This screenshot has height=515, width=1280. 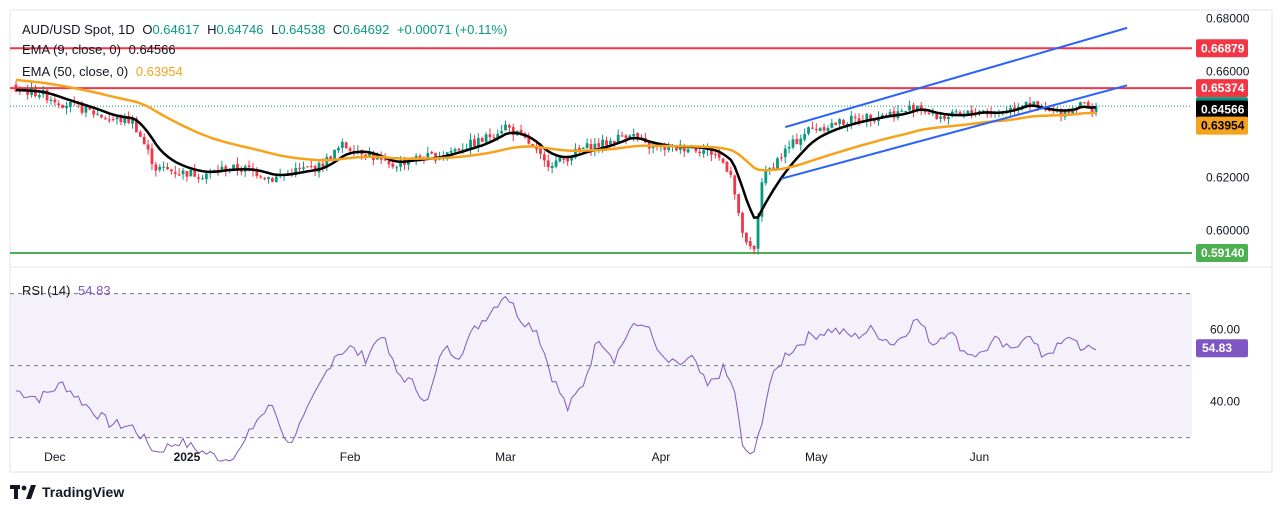 I want to click on time-axis: Dec 2025 Feb Mar Apr May Jun, so click(x=516, y=457).